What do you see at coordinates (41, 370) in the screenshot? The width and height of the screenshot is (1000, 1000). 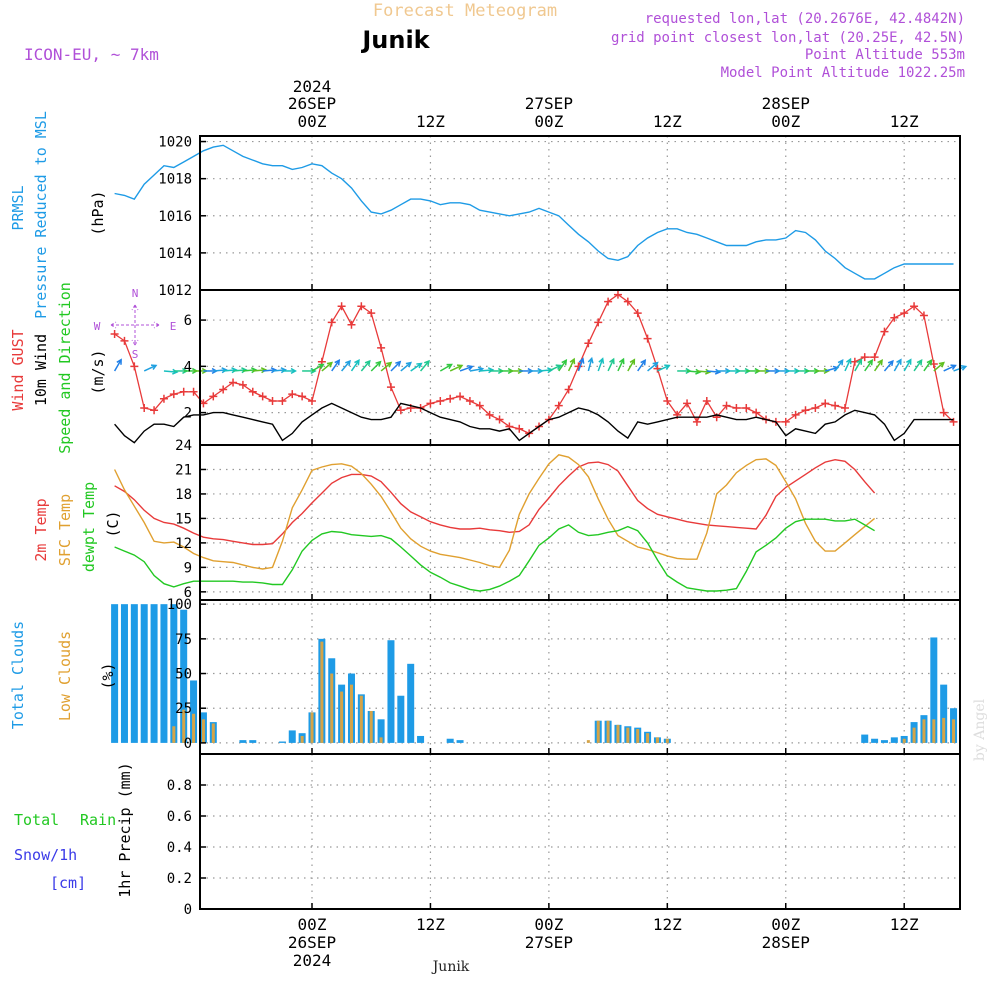 I see `side-label-wind: 10m Wind` at bounding box center [41, 370].